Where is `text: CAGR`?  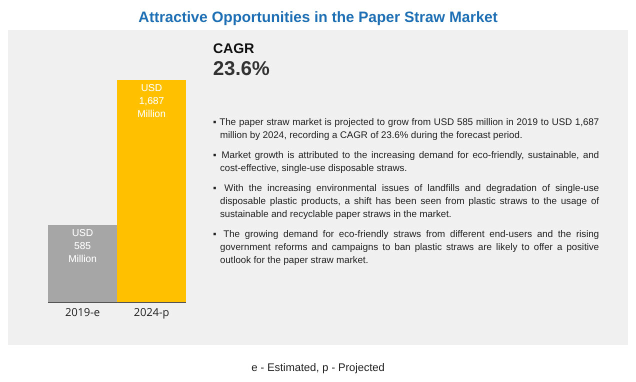 text: CAGR is located at coordinates (233, 48).